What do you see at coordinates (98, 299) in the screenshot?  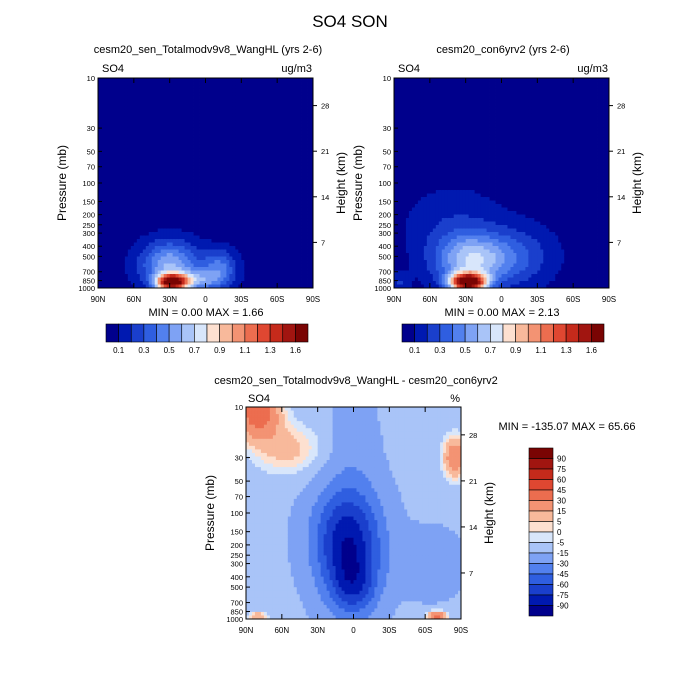 I see `x-tick-label: 90N` at bounding box center [98, 299].